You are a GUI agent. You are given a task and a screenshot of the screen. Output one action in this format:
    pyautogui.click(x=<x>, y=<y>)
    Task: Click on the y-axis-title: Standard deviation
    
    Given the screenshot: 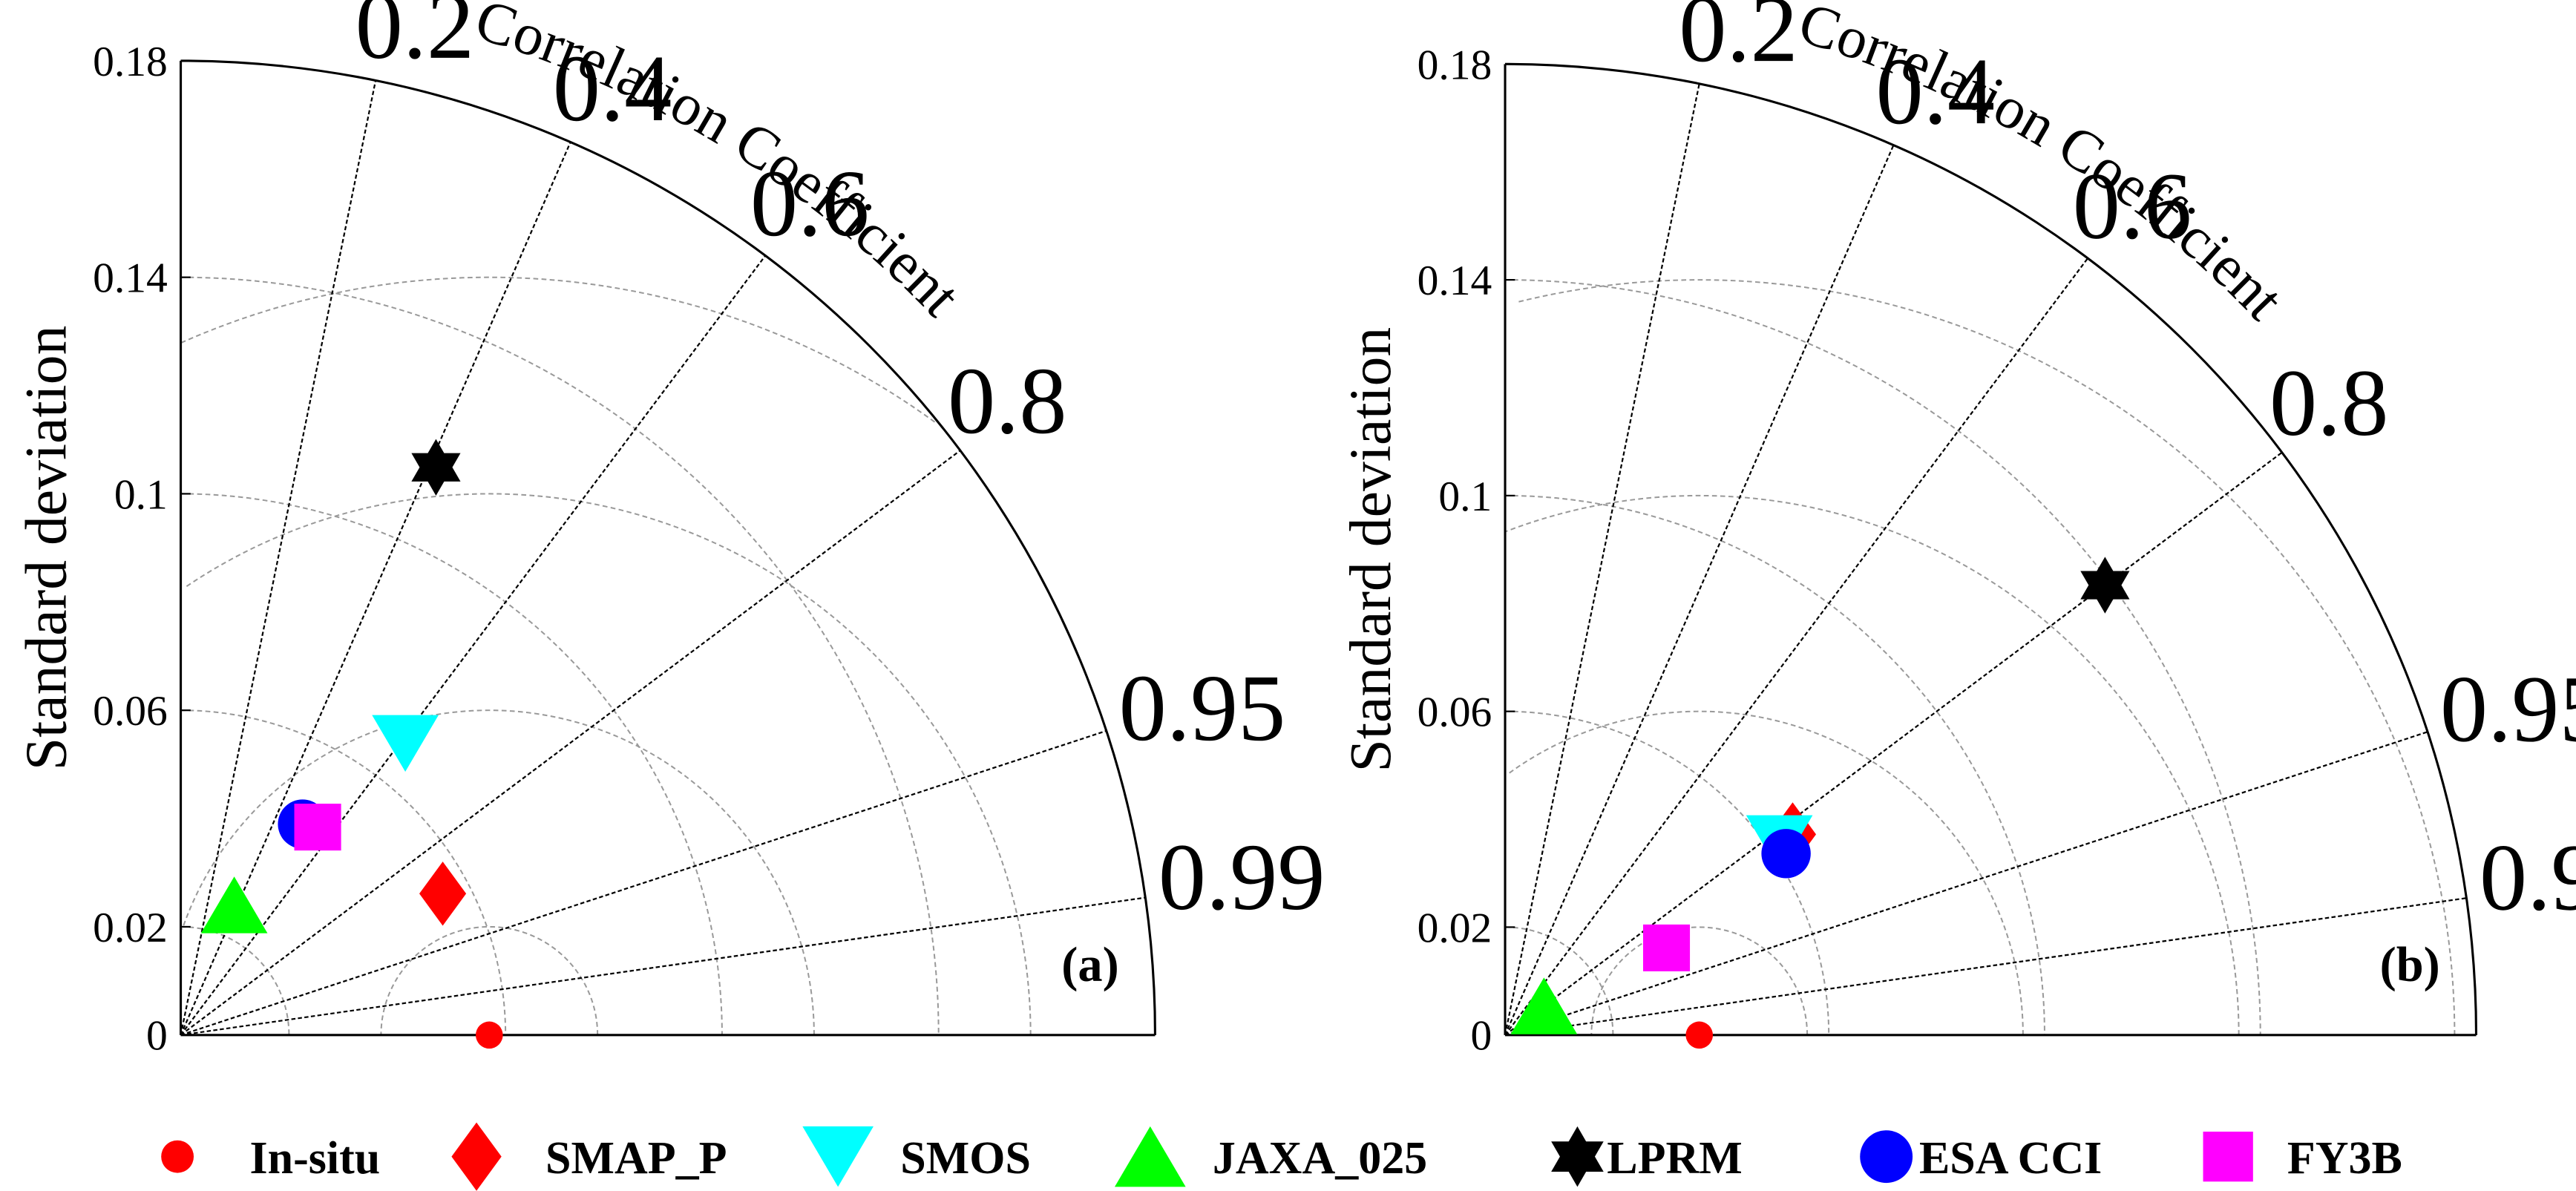 What is the action you would take?
    pyautogui.click(x=1370, y=549)
    